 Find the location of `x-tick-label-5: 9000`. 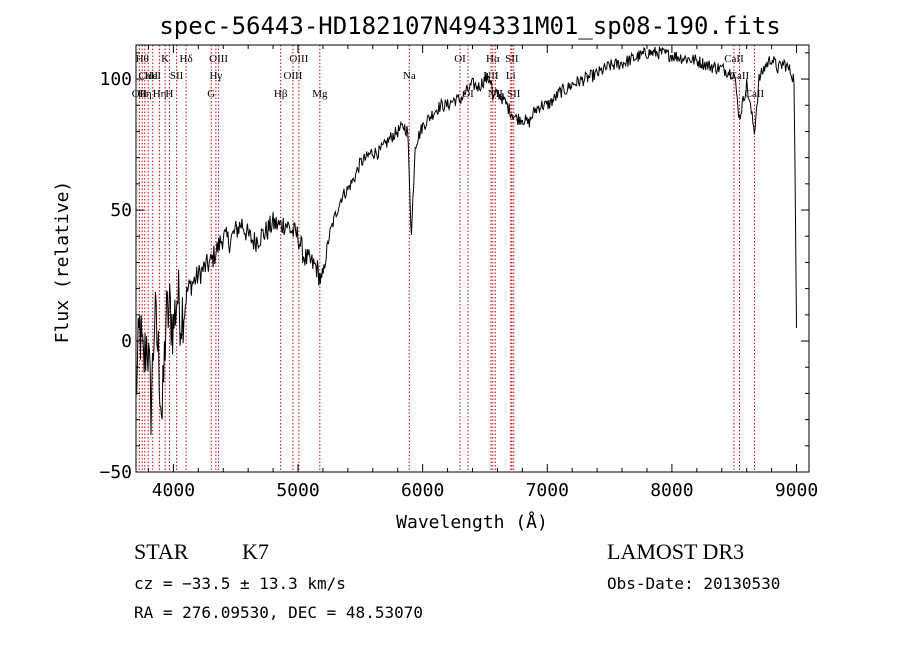

x-tick-label-5: 9000 is located at coordinates (796, 490).